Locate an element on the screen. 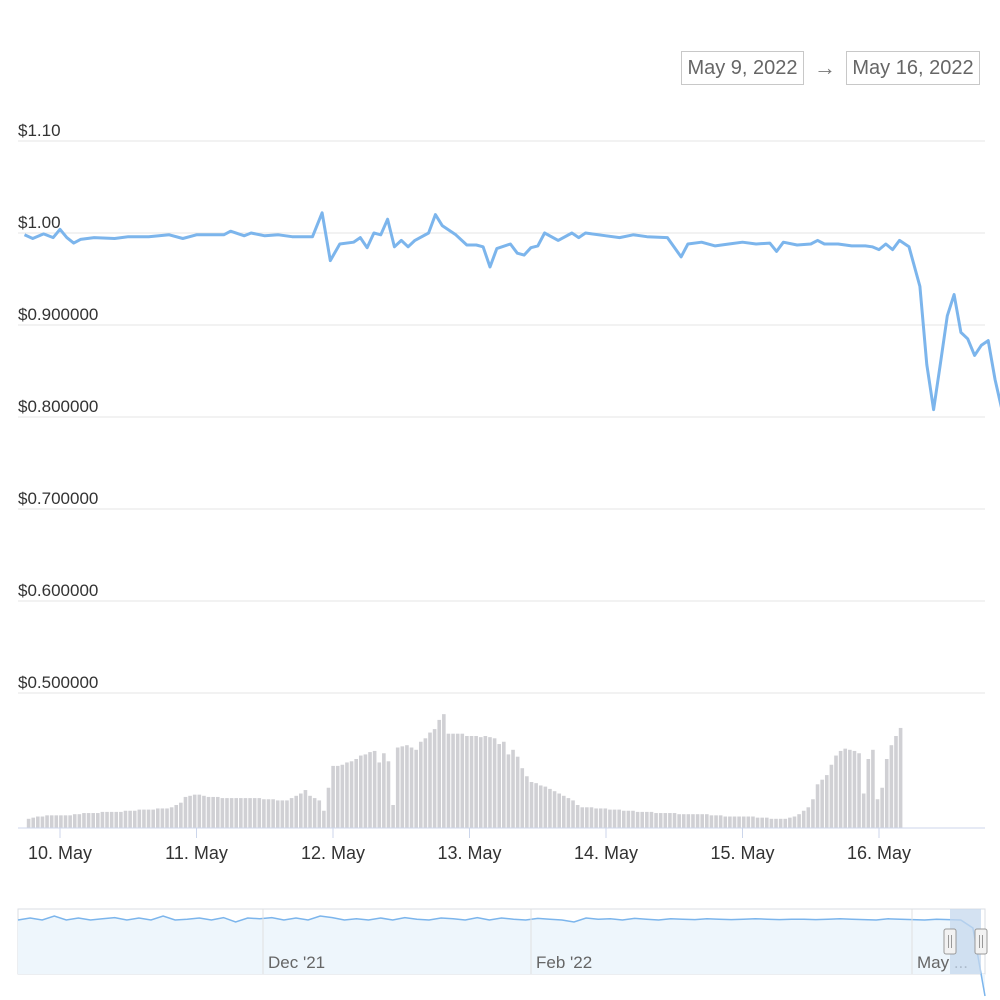 The width and height of the screenshot is (1000, 1000). volume-bars is located at coordinates (464, 771).